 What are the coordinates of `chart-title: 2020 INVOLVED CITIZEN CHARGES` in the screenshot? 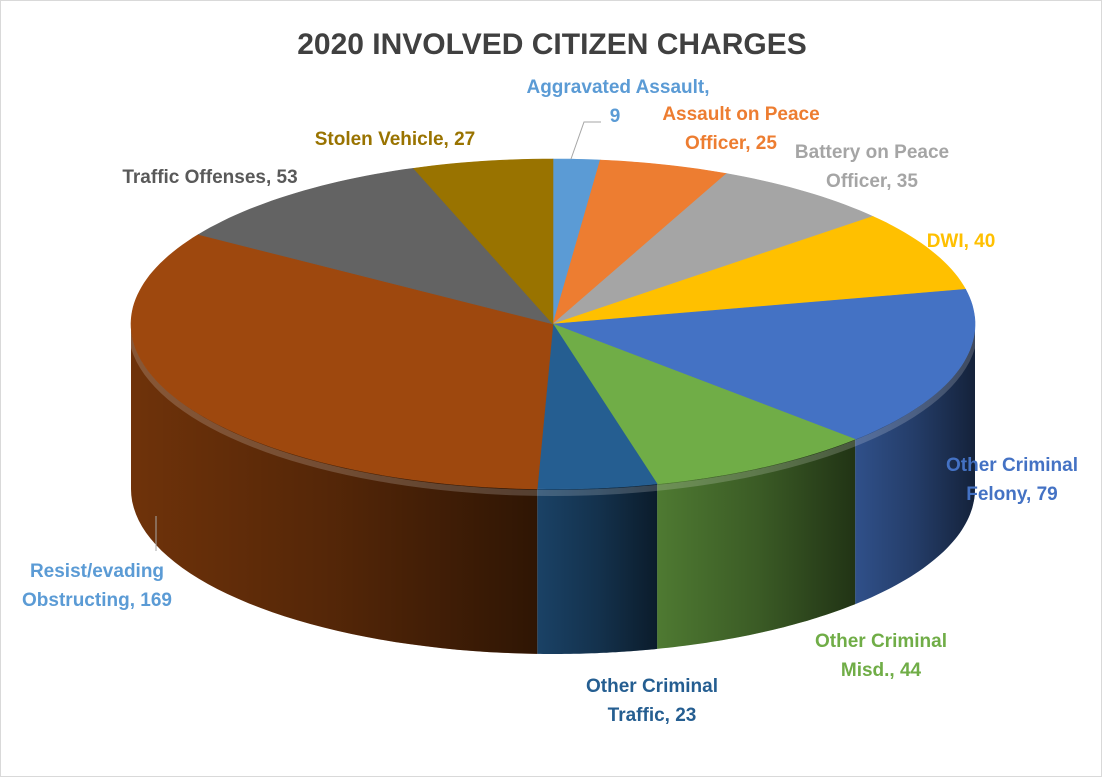 It's located at (552, 44).